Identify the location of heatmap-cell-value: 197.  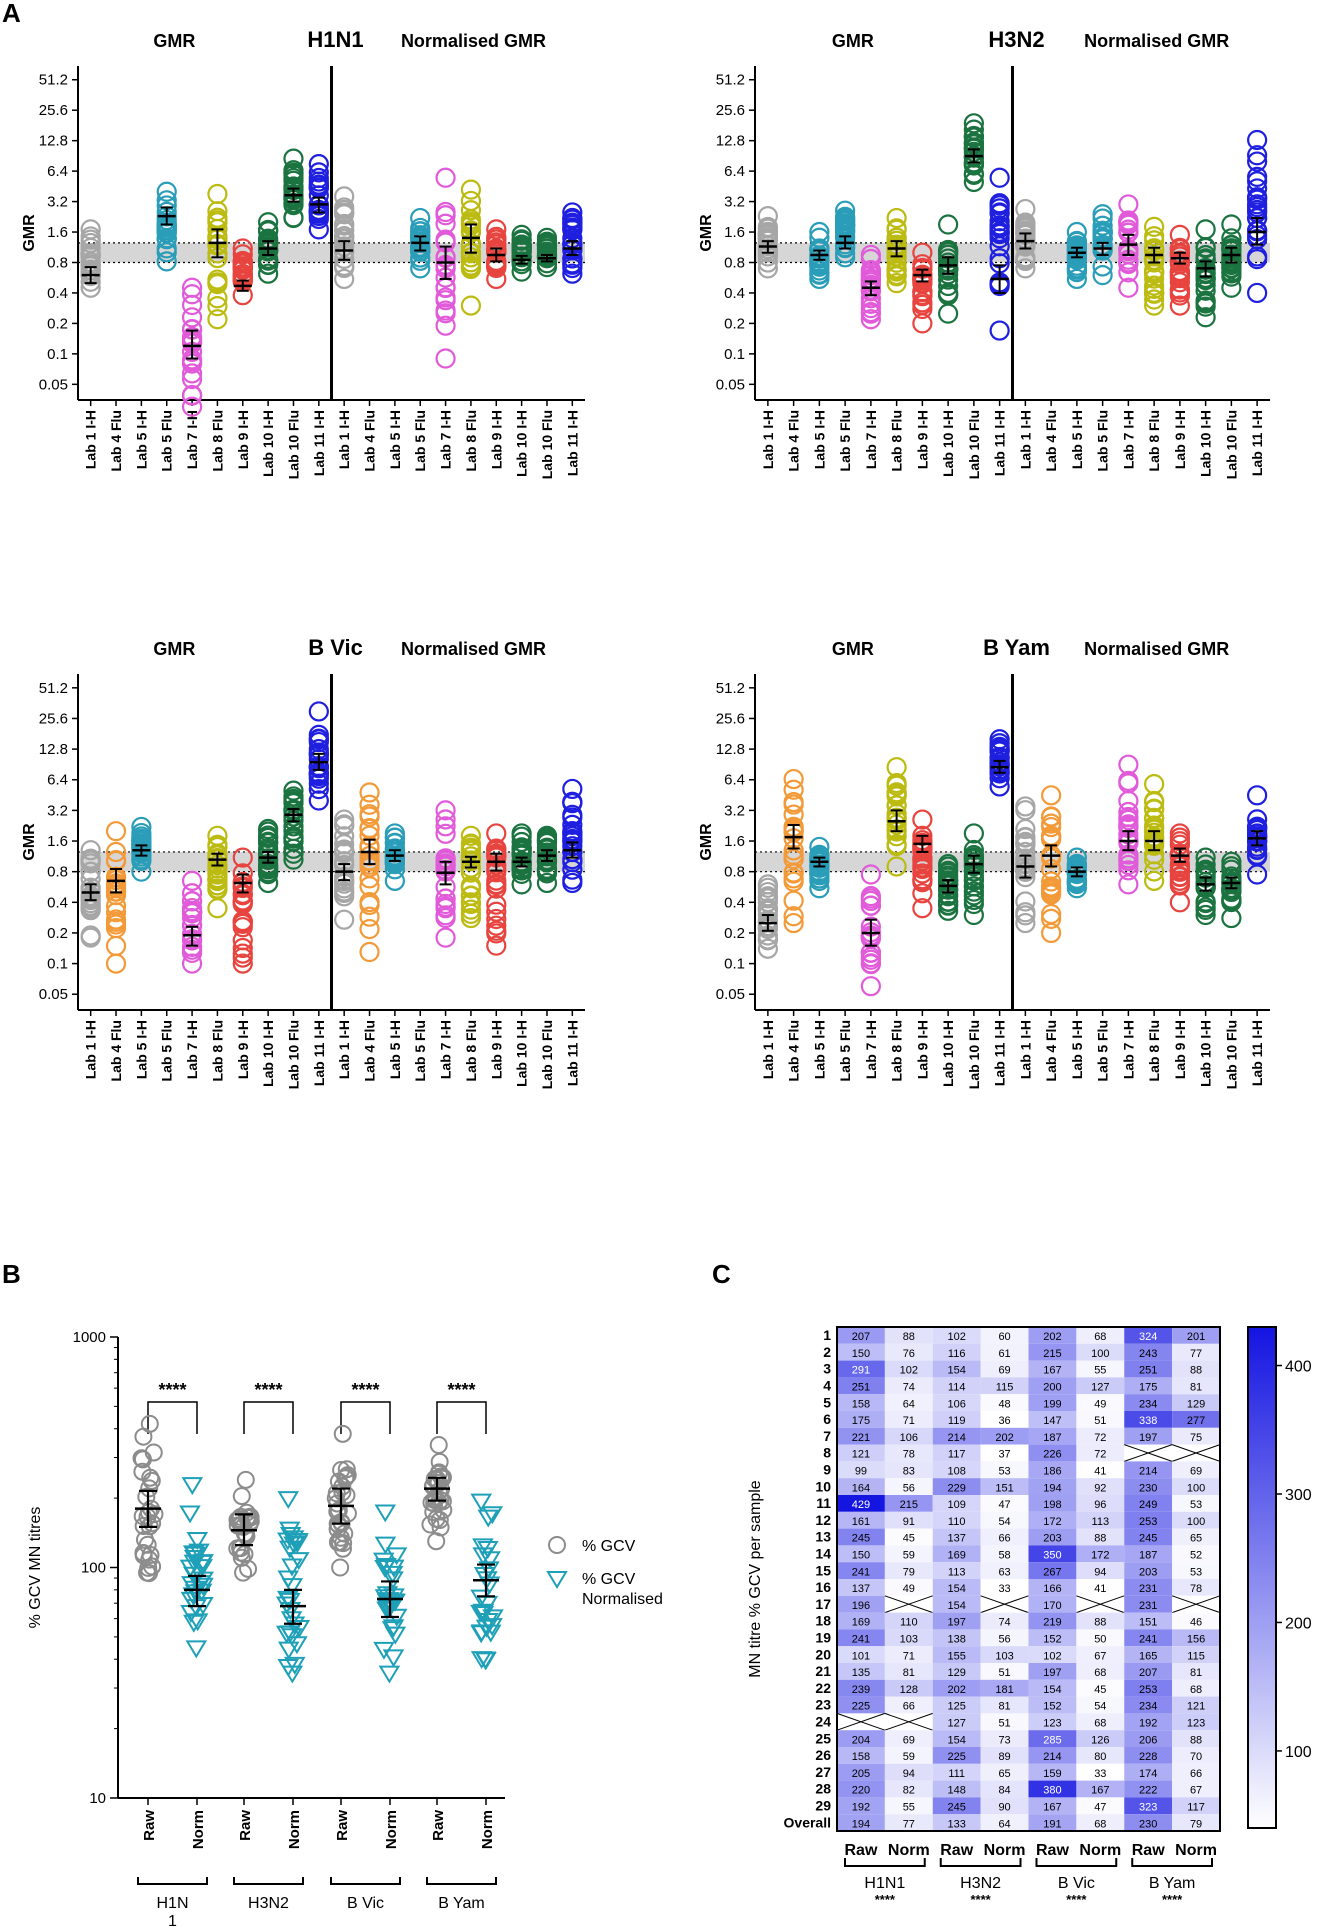
(1148, 1438).